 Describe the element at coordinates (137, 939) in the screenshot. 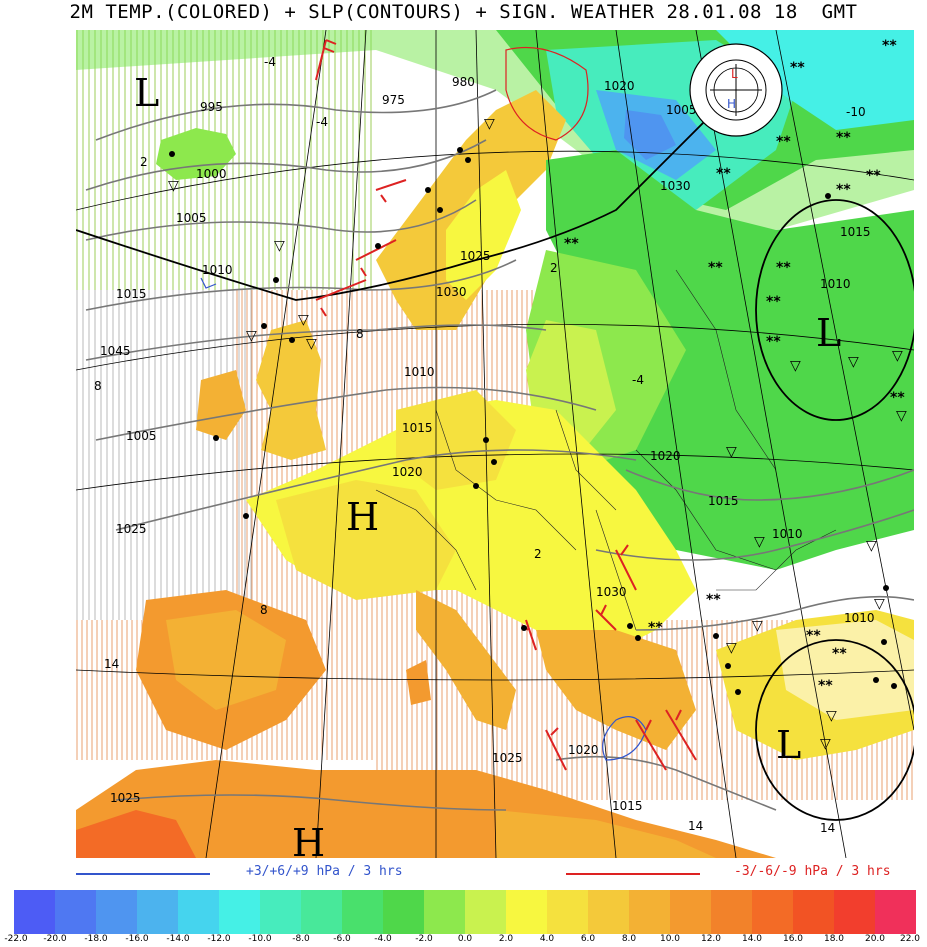

I see `scale-tick-label: -16.0` at that location.